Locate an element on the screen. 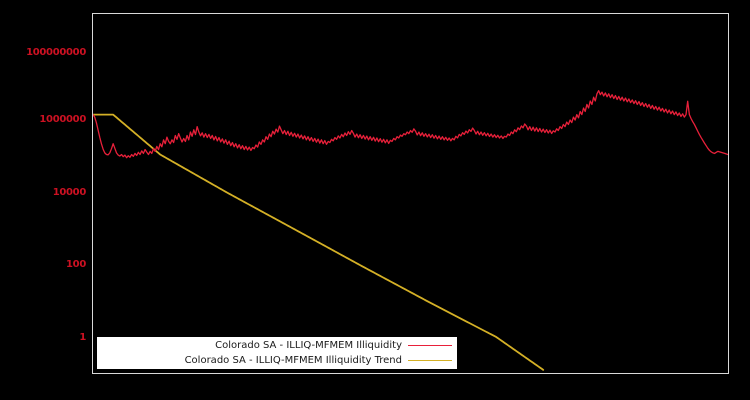 This screenshot has width=750, height=400. legend-swatch-illiquidity is located at coordinates (430, 345).